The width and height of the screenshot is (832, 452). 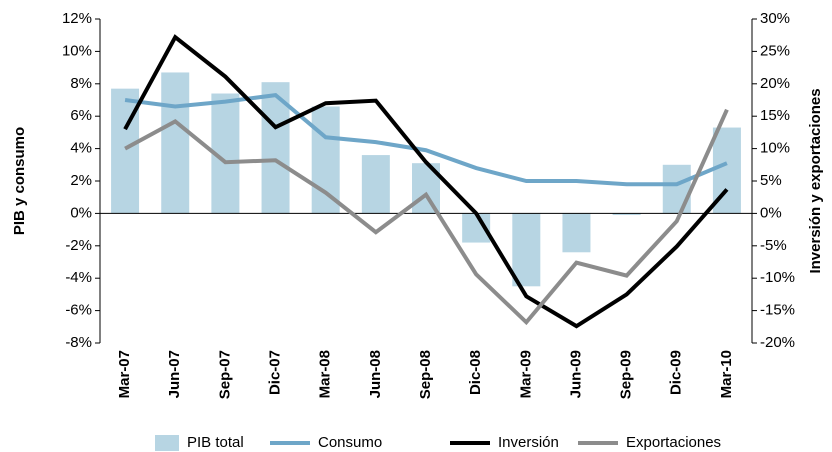 What do you see at coordinates (777, 277) in the screenshot?
I see `y2-tick-label: -10%` at bounding box center [777, 277].